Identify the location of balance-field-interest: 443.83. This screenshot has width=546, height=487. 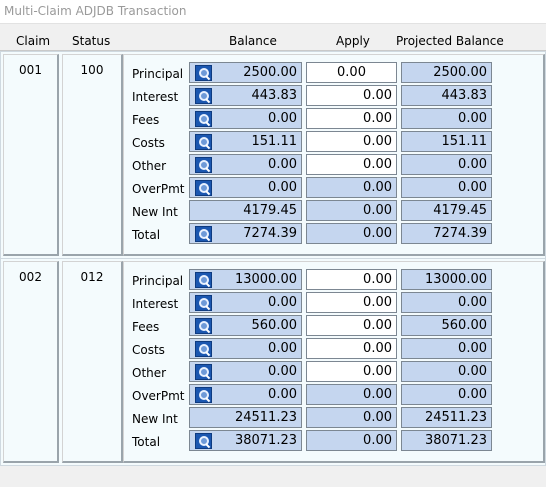
(245, 95).